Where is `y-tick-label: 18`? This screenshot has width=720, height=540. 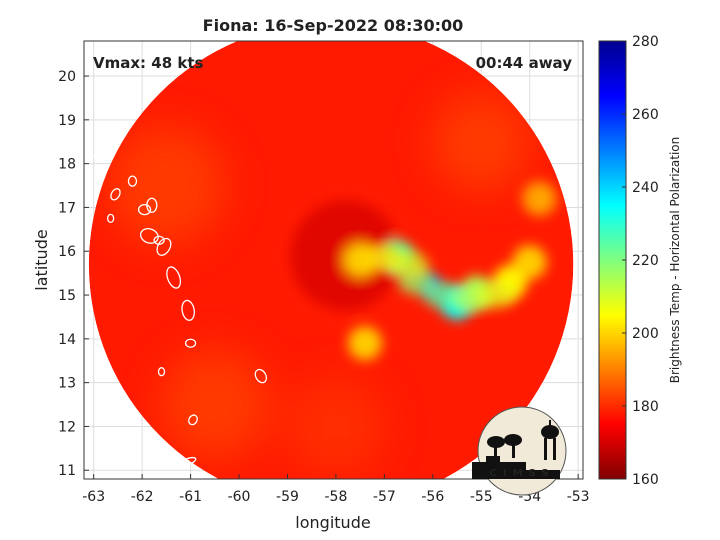
y-tick-label: 18 is located at coordinates (67, 165).